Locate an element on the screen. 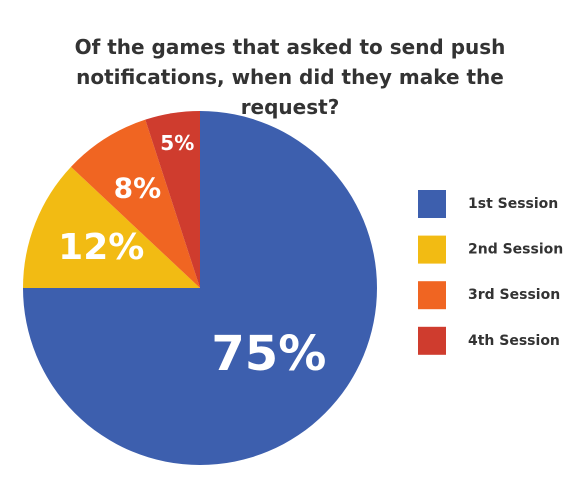  legend-label: 4th Session is located at coordinates (514, 341).